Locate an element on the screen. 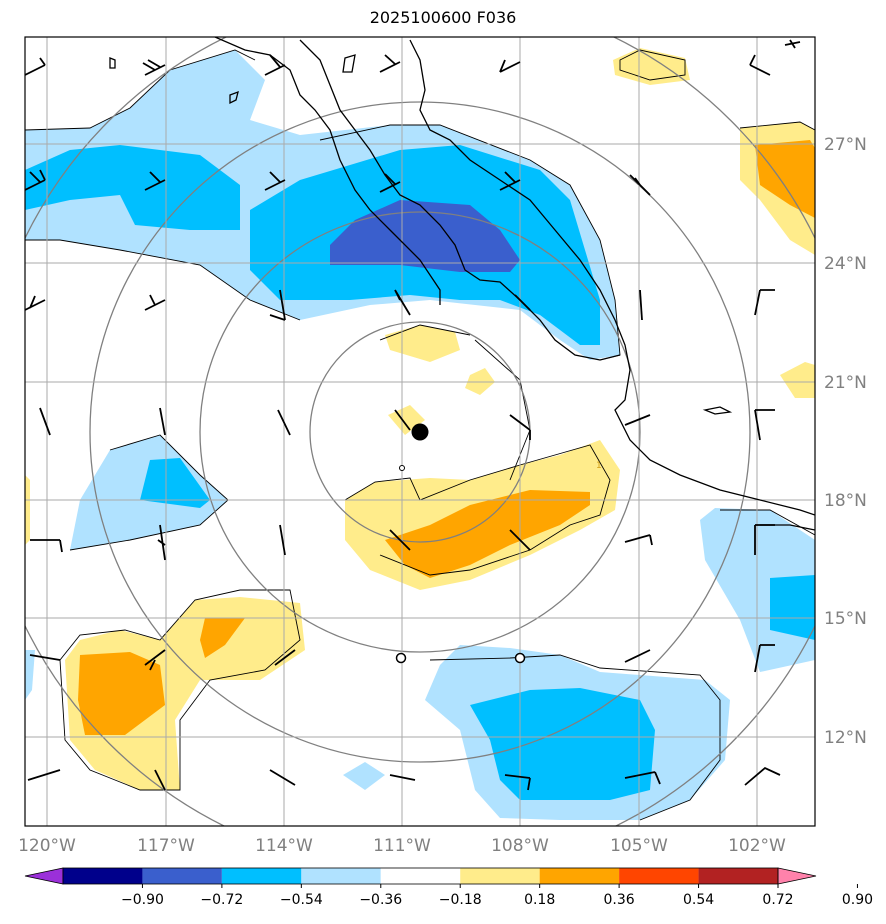  lon-label: 114°W is located at coordinates (284, 846).